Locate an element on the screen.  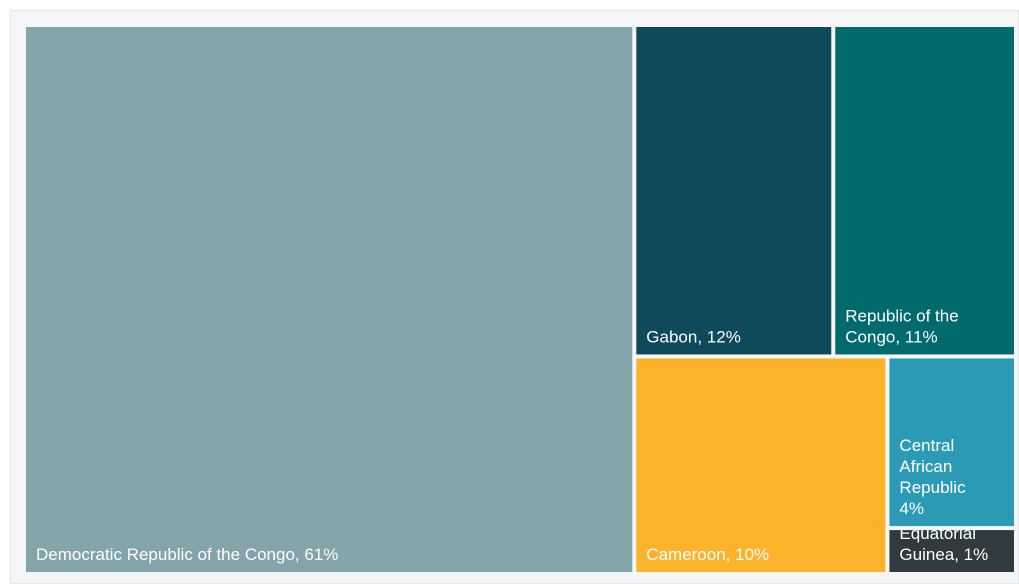
treemap-label-republic-of-the-congo: Republic of the Congo, 11% is located at coordinates (901, 326).